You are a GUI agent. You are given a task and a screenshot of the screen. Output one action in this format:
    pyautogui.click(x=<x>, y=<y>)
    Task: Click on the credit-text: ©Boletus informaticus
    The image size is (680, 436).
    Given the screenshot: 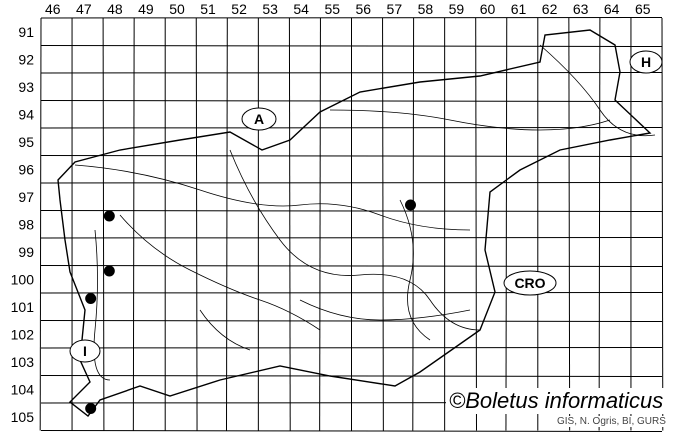 What is the action you would take?
    pyautogui.click(x=556, y=401)
    